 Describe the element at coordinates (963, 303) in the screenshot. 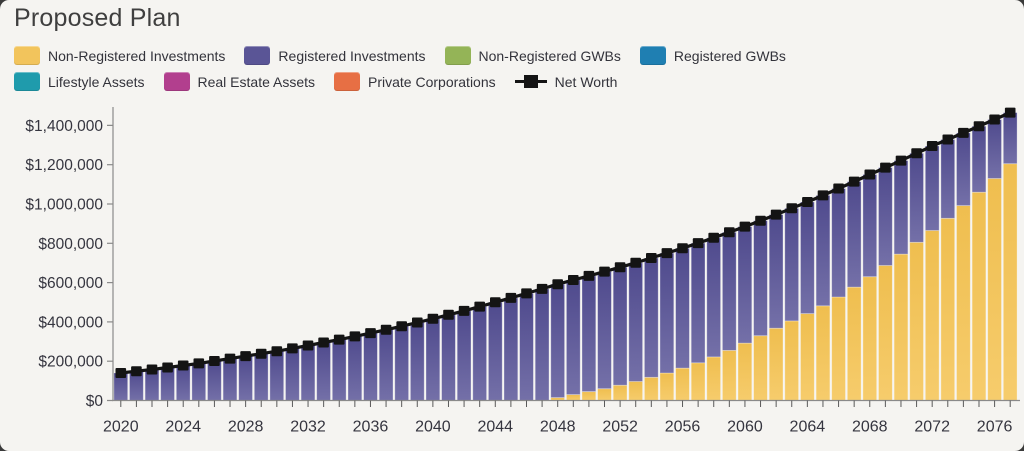

I see `bar-segment-non-registered-investments-2074` at that location.